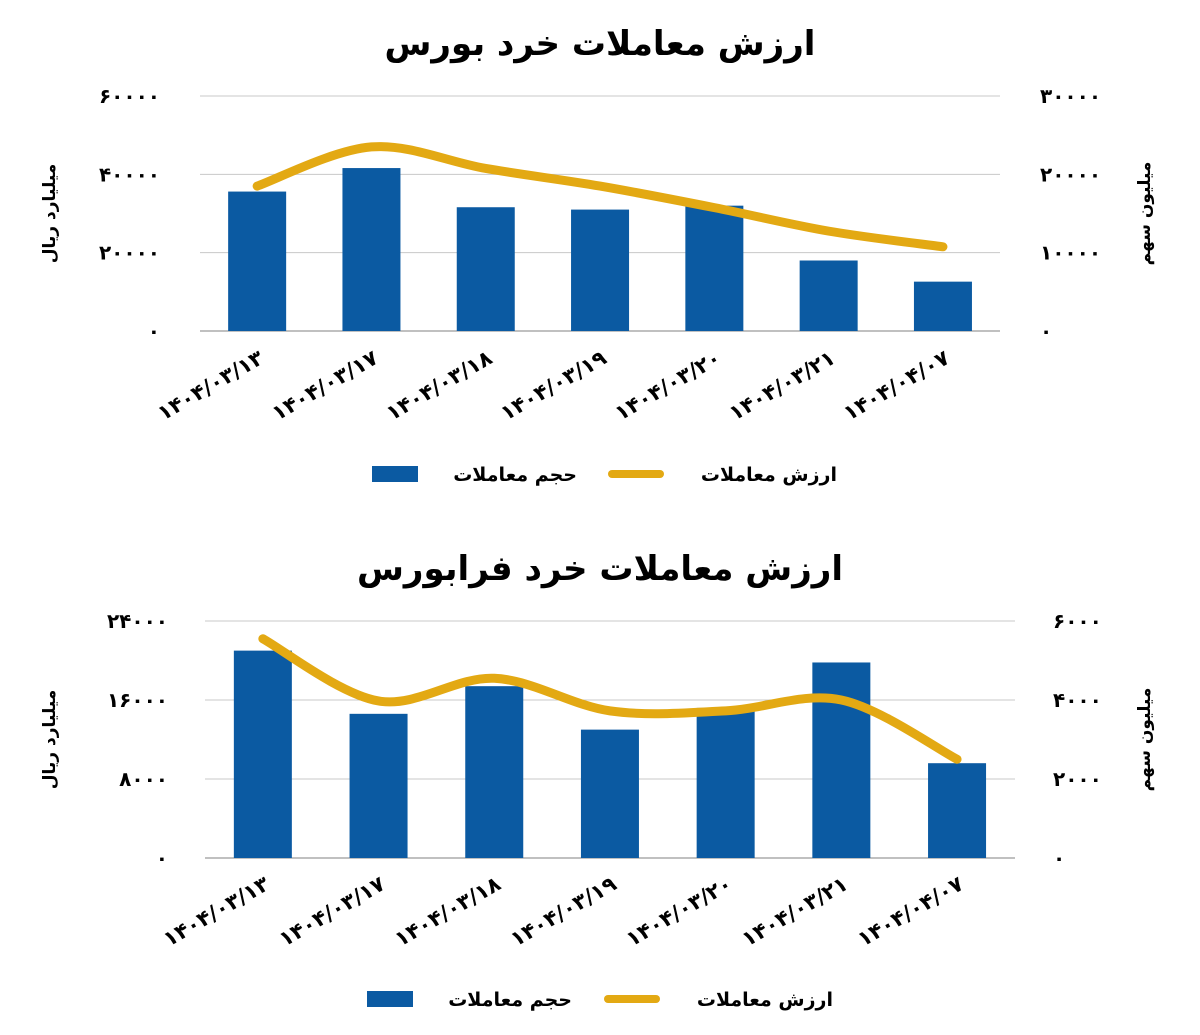 This screenshot has width=1200, height=1035. Describe the element at coordinates (600, 569) in the screenshot. I see `chart-title: ارزش معاملات خرد فرابورس` at that location.